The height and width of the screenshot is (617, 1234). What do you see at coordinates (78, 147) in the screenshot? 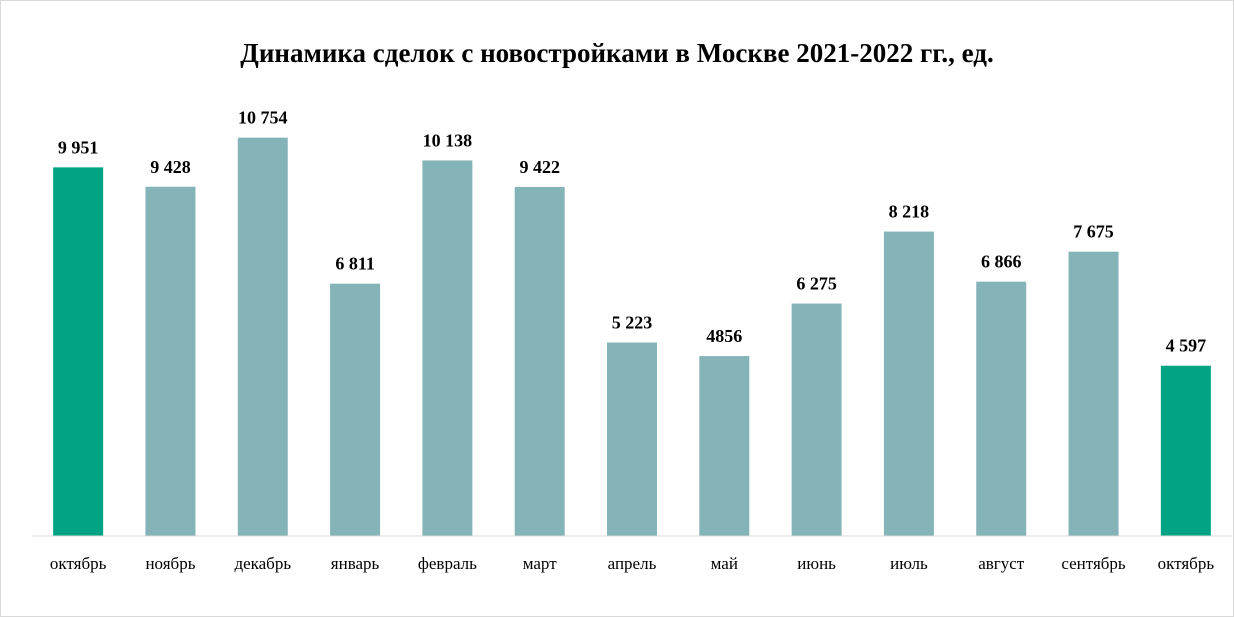
I see `value-label-1: 9 951` at bounding box center [78, 147].